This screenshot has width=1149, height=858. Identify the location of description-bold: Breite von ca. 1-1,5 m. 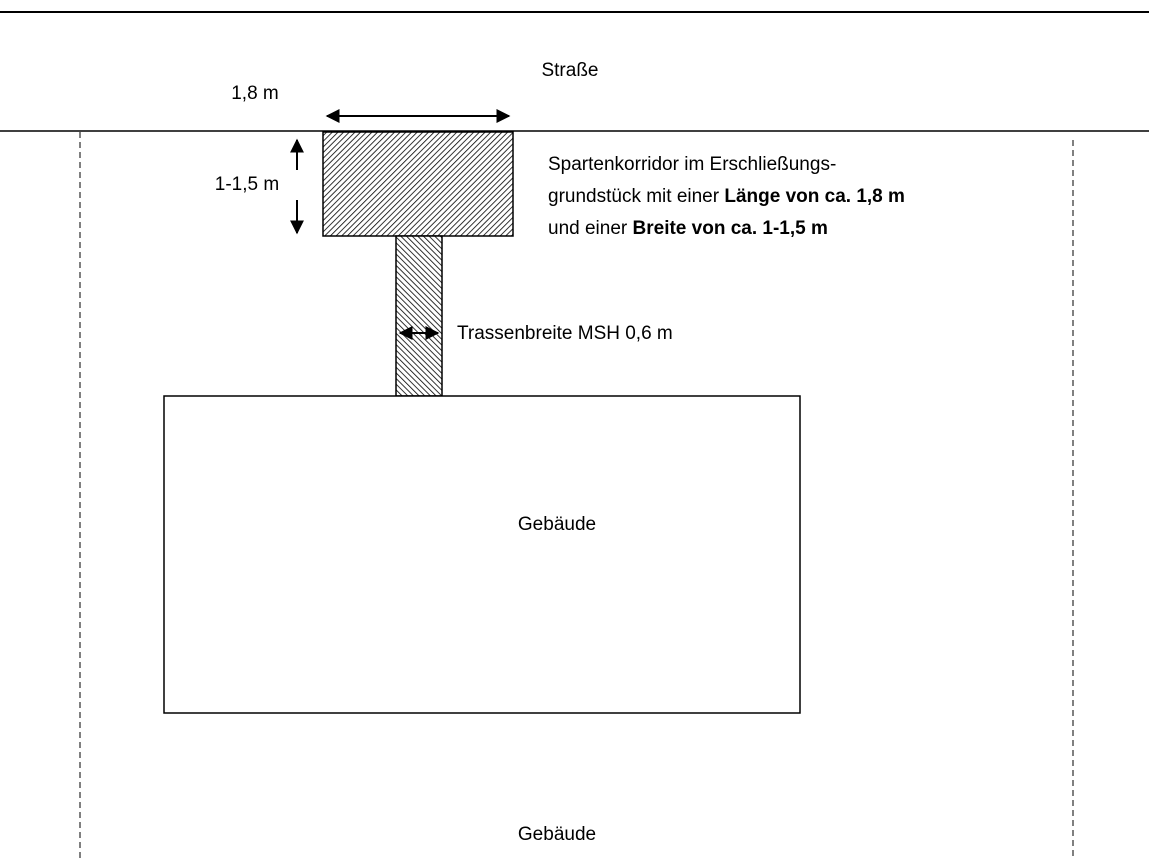
(730, 228).